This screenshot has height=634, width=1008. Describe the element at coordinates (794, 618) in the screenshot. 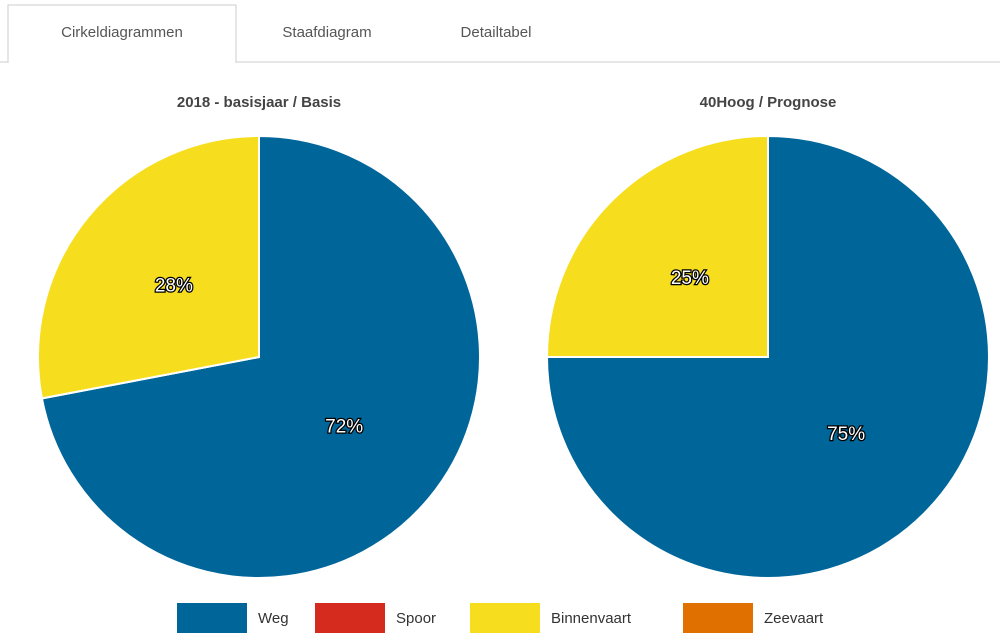

I see `legend-label: Zeevaart` at that location.